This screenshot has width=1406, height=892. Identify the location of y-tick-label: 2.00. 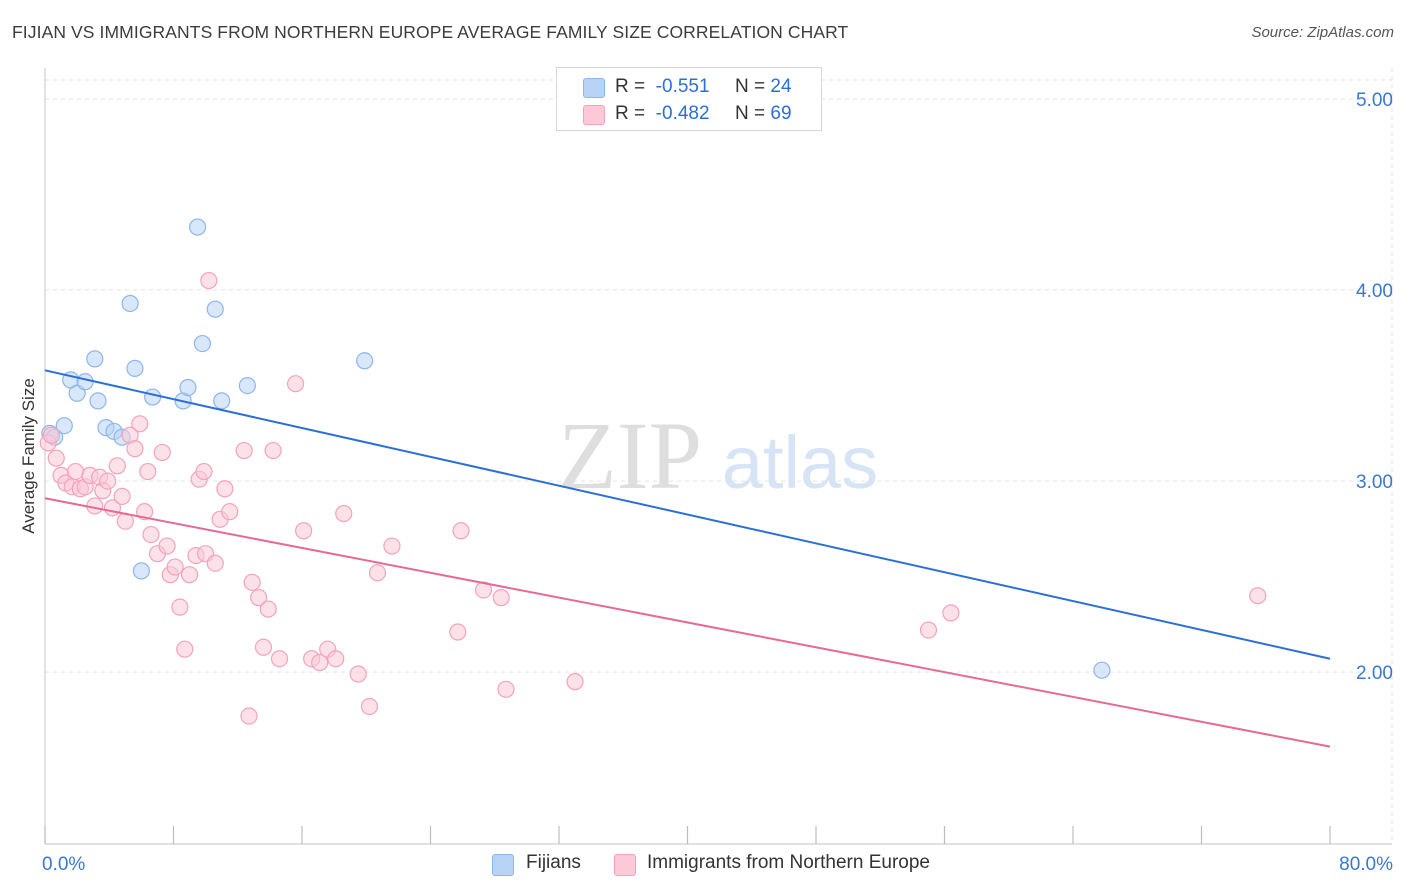
(1374, 673).